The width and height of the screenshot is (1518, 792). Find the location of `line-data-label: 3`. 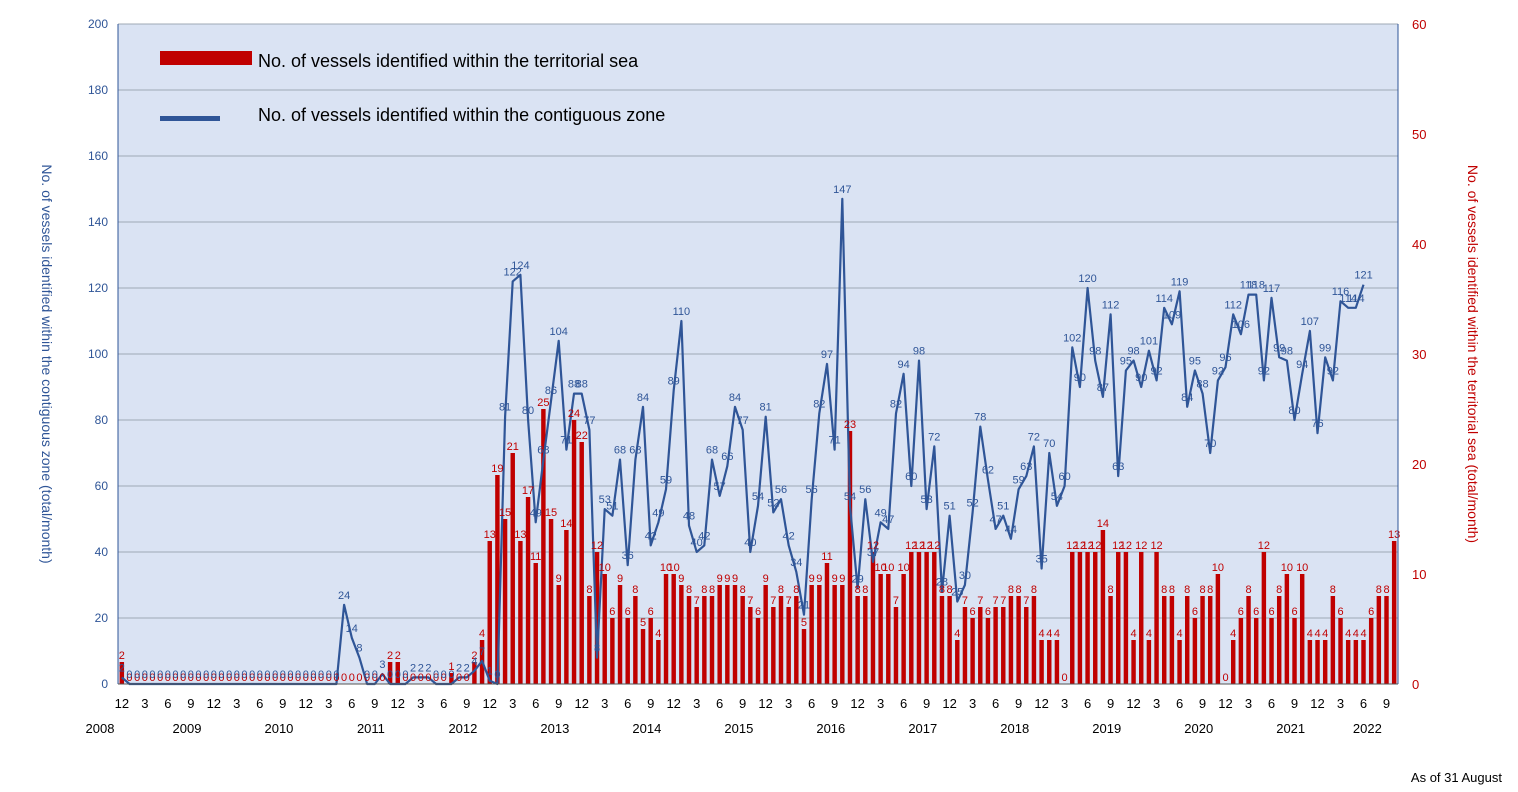

line-data-label: 3 is located at coordinates (382, 665).